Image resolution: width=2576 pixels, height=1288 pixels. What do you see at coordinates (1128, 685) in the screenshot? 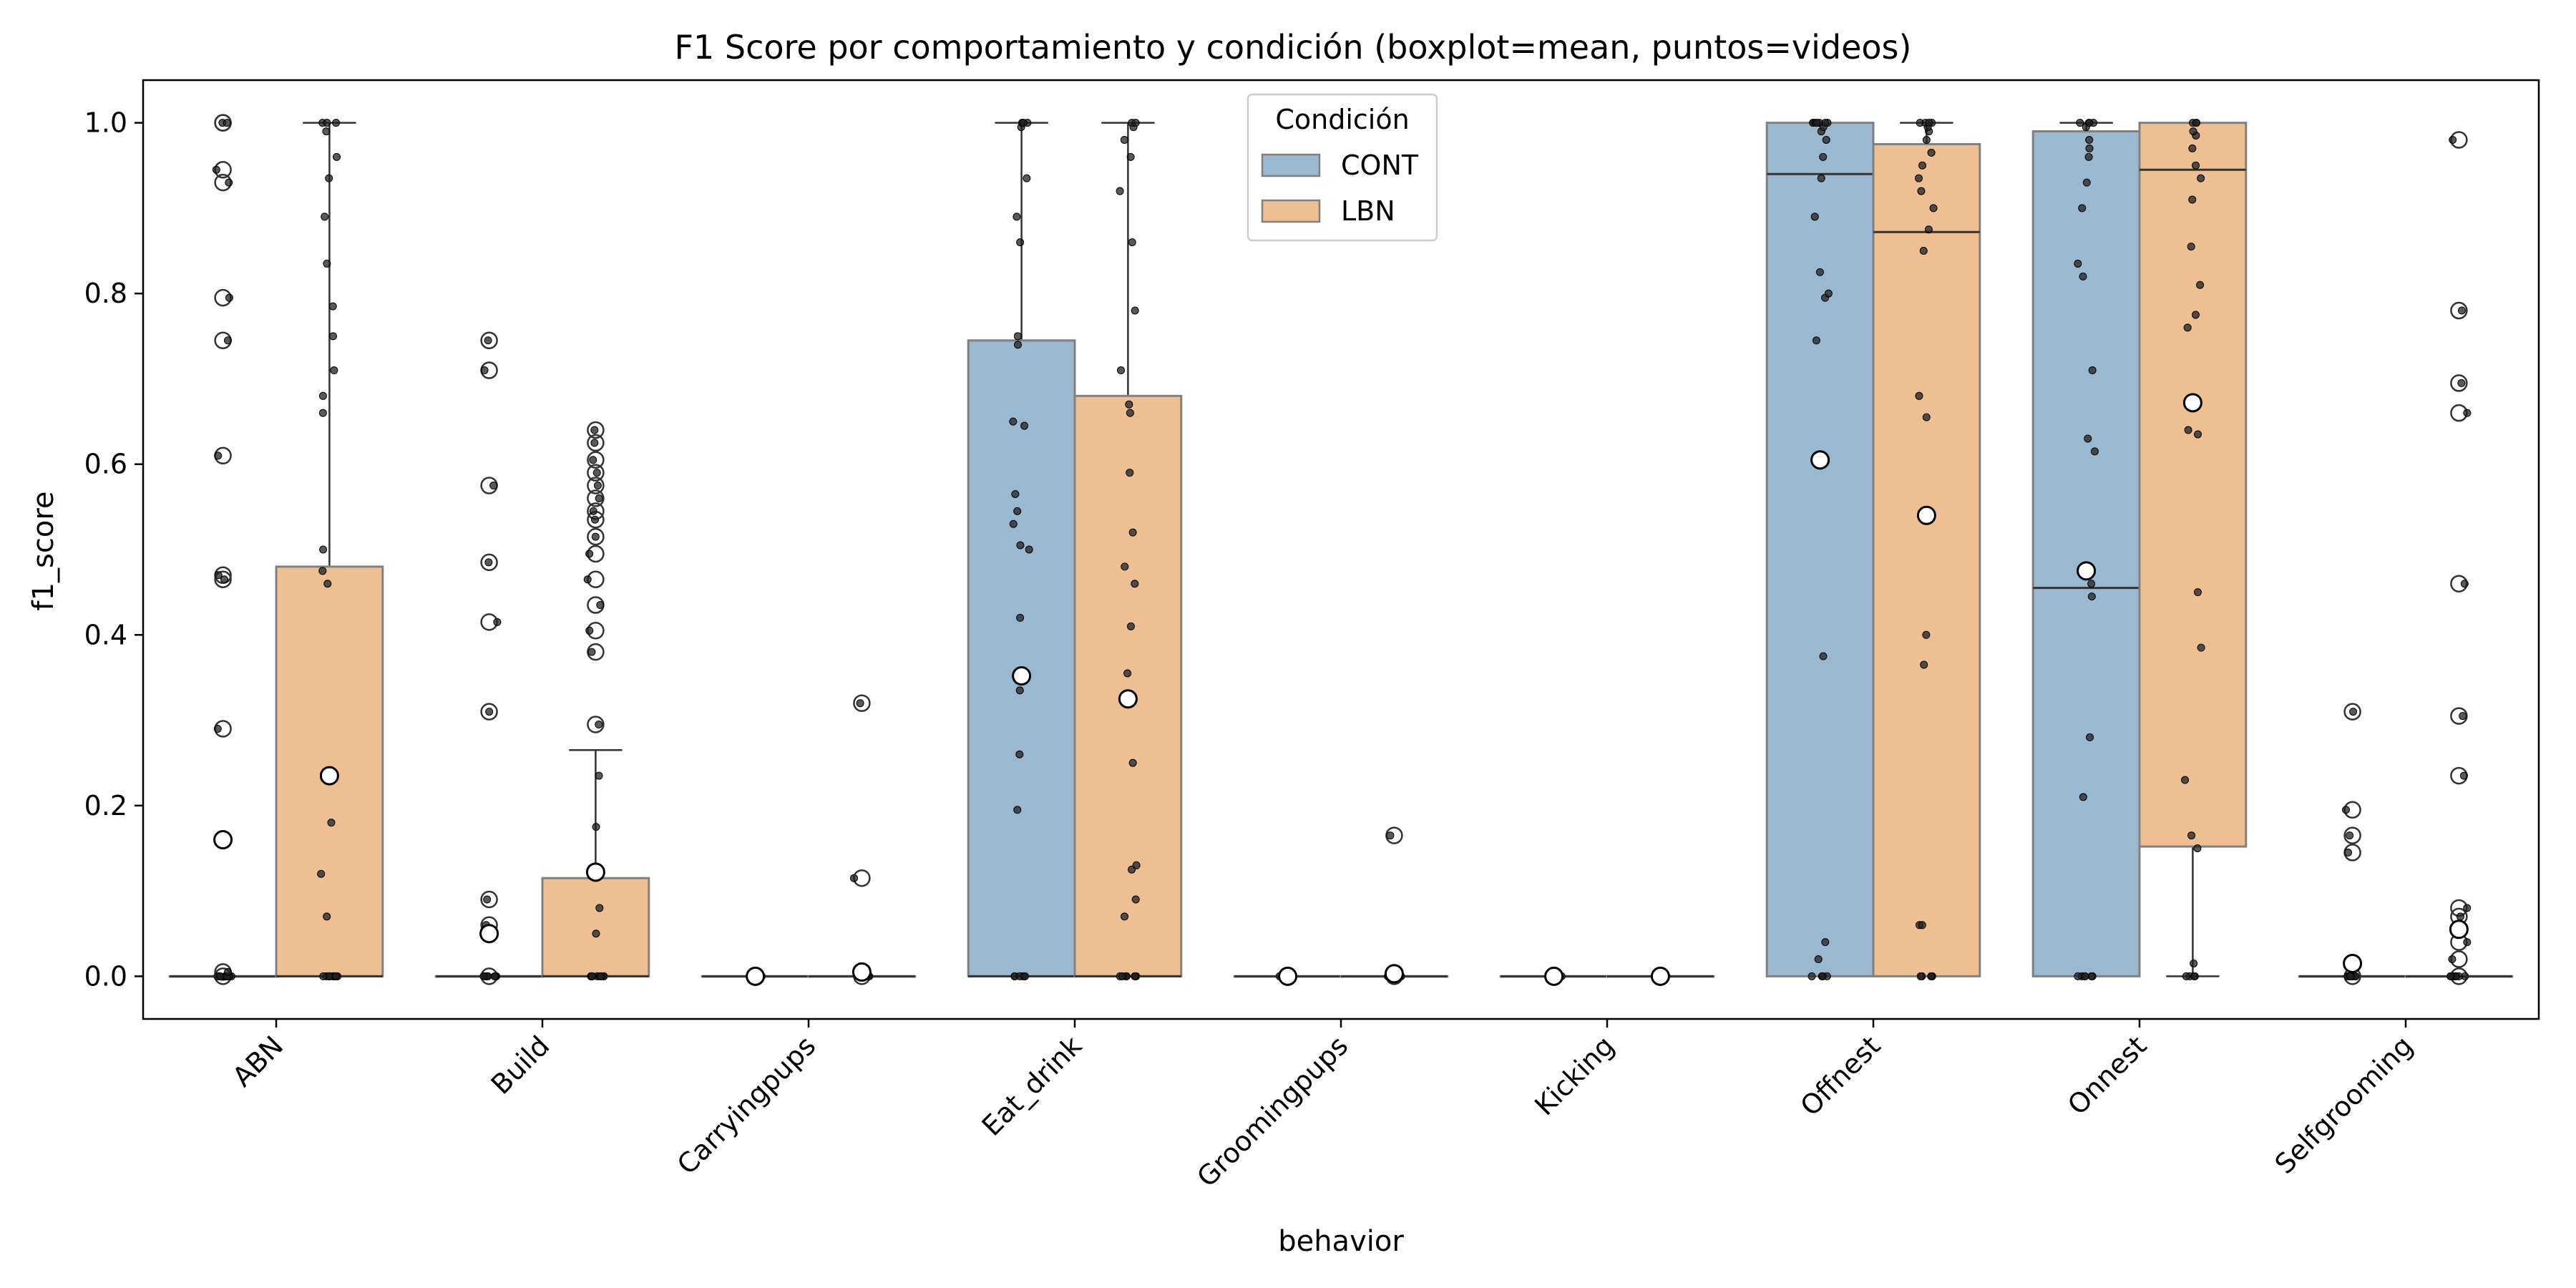
I see `box-LBN-Eat_drink` at bounding box center [1128, 685].